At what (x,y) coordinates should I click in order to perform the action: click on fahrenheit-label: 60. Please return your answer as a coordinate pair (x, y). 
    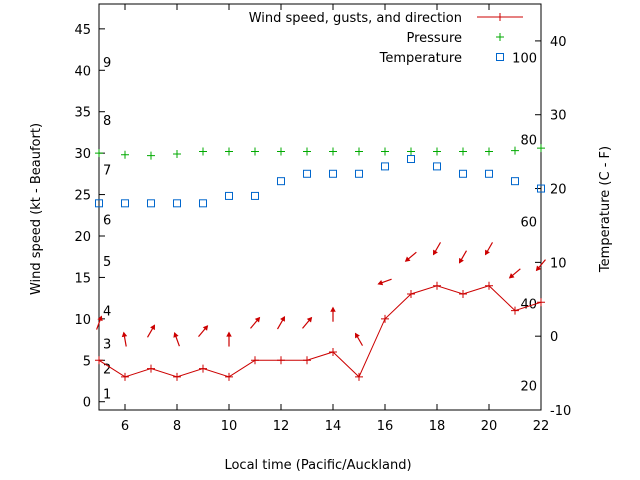
    Looking at the image, I should click on (528, 222).